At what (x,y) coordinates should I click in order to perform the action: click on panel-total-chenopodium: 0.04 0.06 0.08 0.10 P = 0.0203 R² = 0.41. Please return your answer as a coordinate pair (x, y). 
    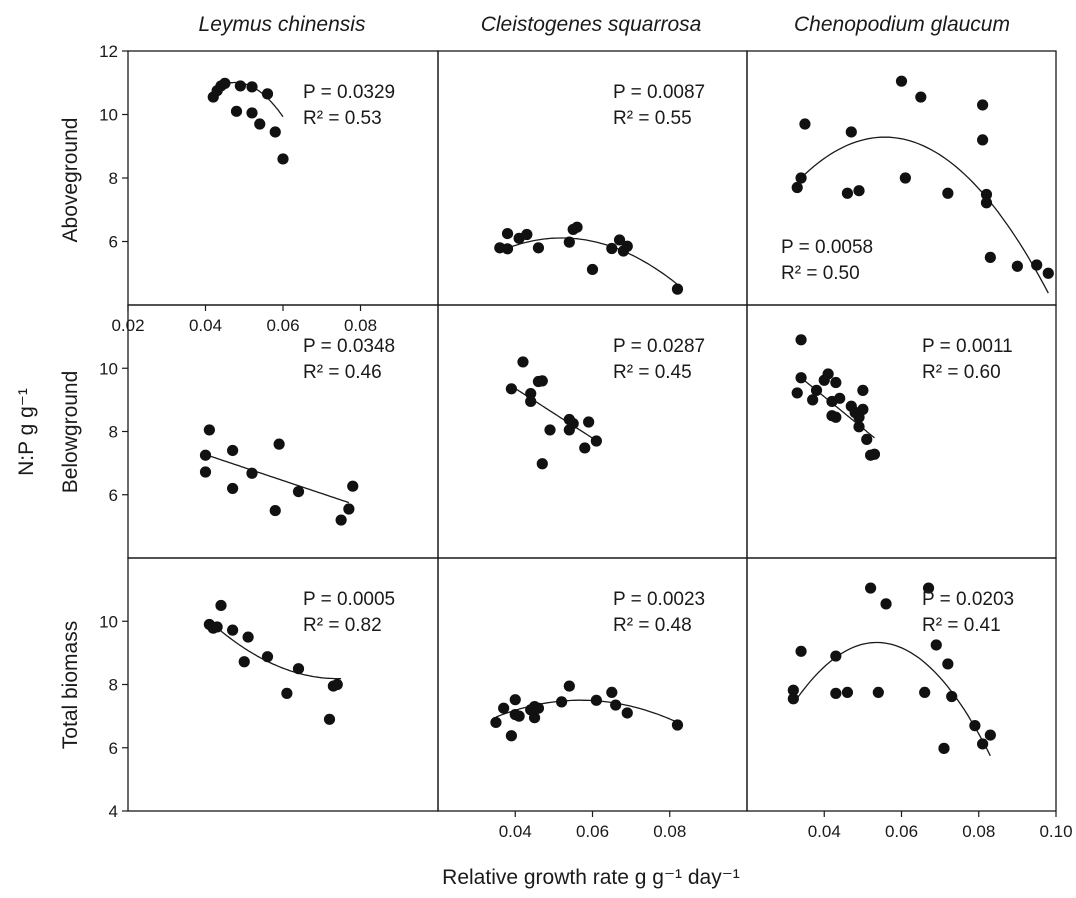
    Looking at the image, I should click on (909, 699).